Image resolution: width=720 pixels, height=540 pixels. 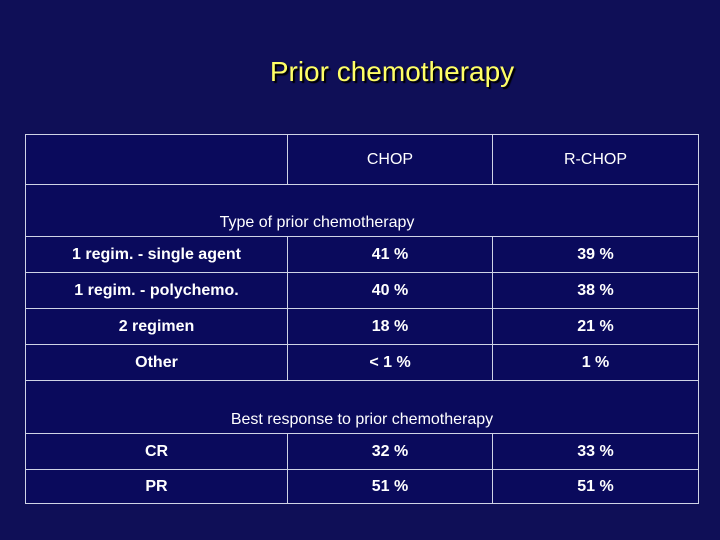 I want to click on row-chop-value: 51 %, so click(x=390, y=486).